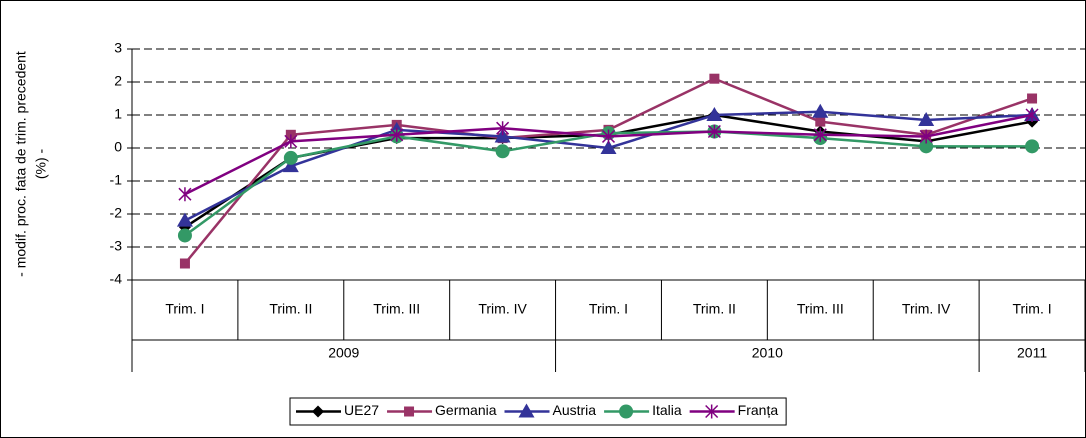  Describe the element at coordinates (758, 410) in the screenshot. I see `legend-label: Franța` at that location.